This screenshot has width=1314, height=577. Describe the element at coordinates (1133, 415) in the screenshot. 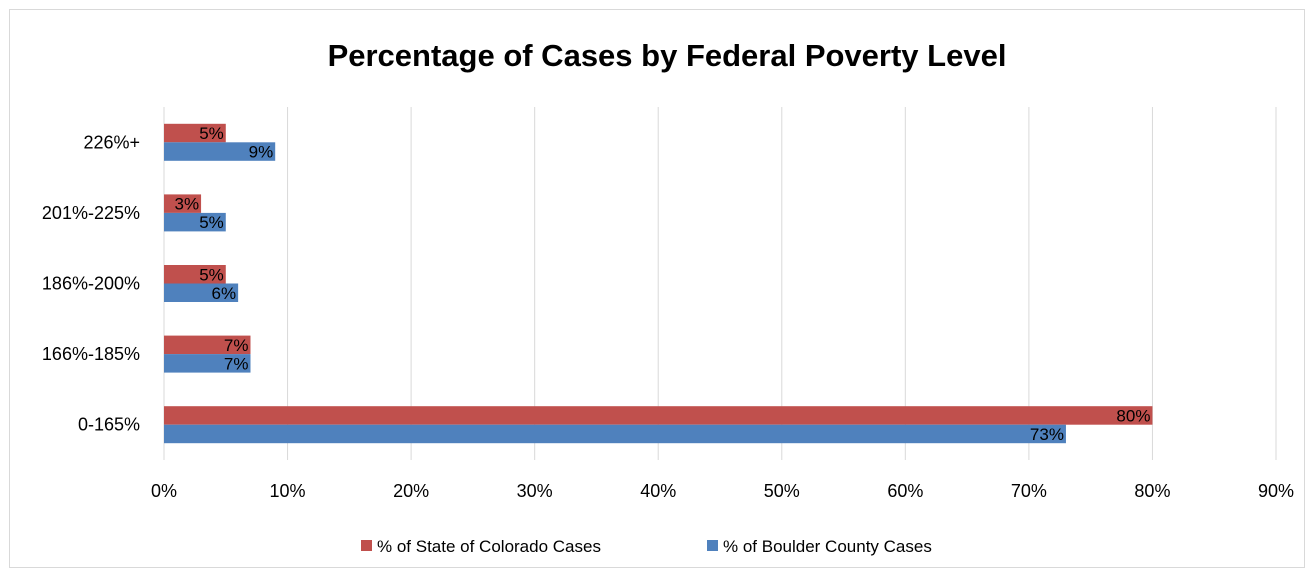

I see `data-label: 80%` at that location.